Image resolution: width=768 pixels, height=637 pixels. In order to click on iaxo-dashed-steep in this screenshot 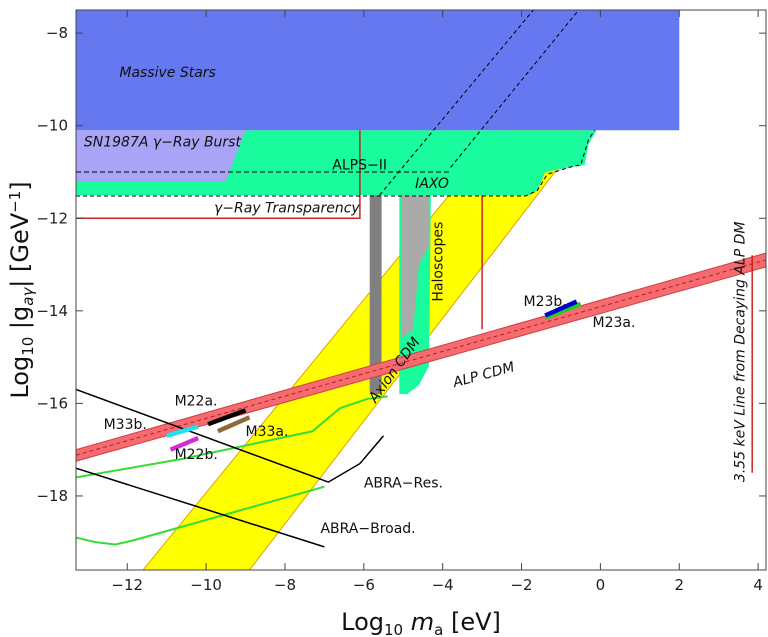, I will do `click(456, 103)`.